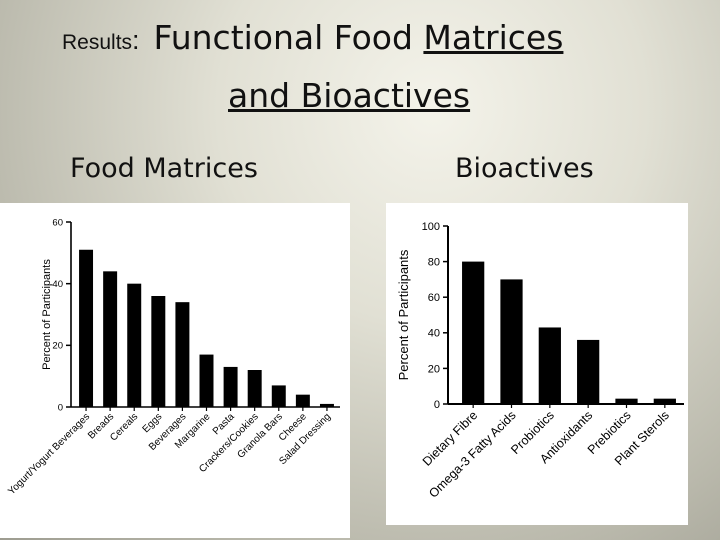  I want to click on y-tick-label: 80, so click(434, 262).